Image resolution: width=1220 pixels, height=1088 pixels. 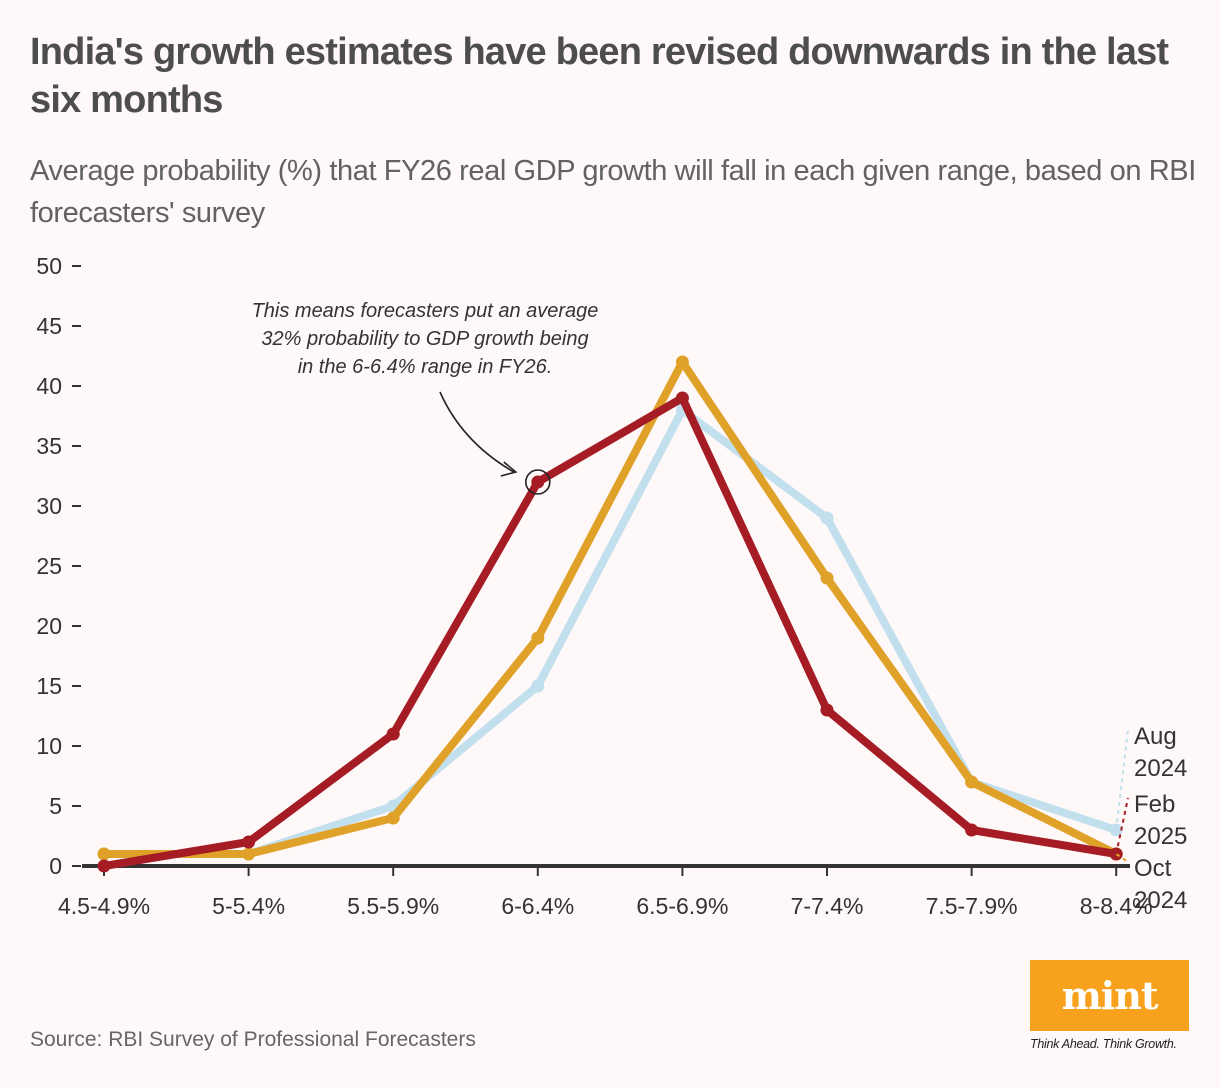 I want to click on annotation-text-line: in the 6-6.4% range in FY26., so click(x=425, y=367).